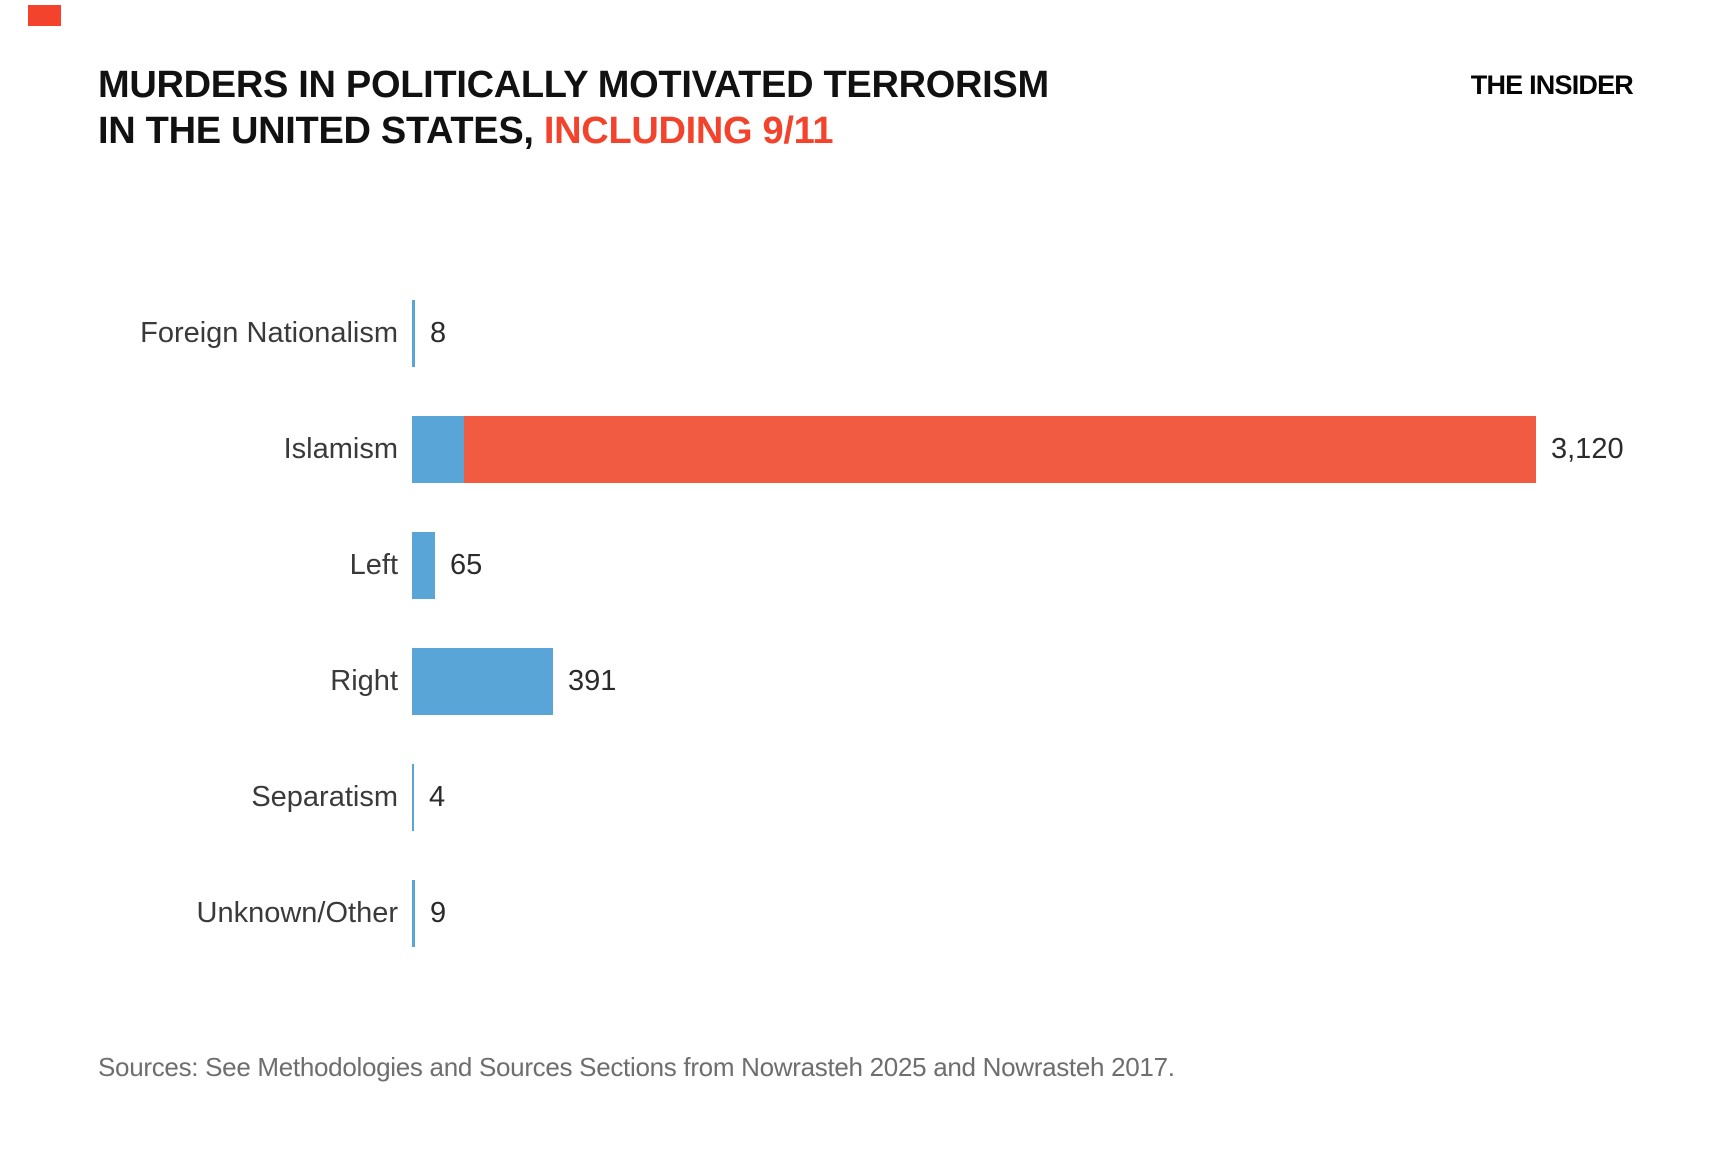  I want to click on category-label: Foreign Nationalism, so click(269, 333).